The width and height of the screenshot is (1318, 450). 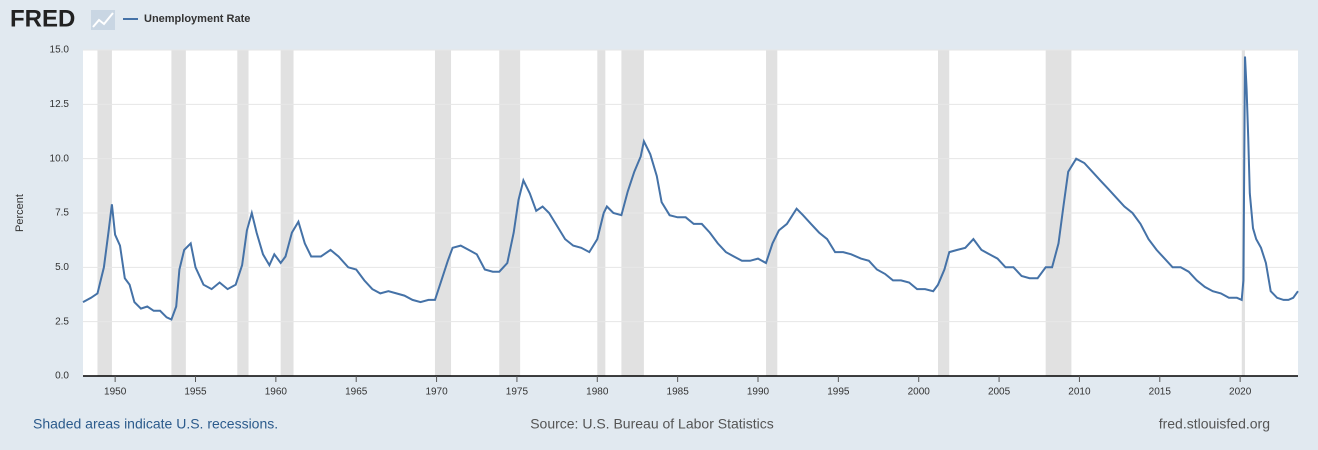 What do you see at coordinates (62, 376) in the screenshot?
I see `y-tick-label: 0.0` at bounding box center [62, 376].